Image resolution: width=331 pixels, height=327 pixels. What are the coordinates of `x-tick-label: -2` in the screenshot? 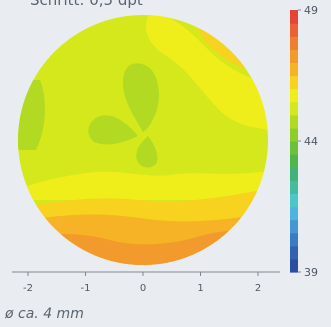 It's located at (28, 288).